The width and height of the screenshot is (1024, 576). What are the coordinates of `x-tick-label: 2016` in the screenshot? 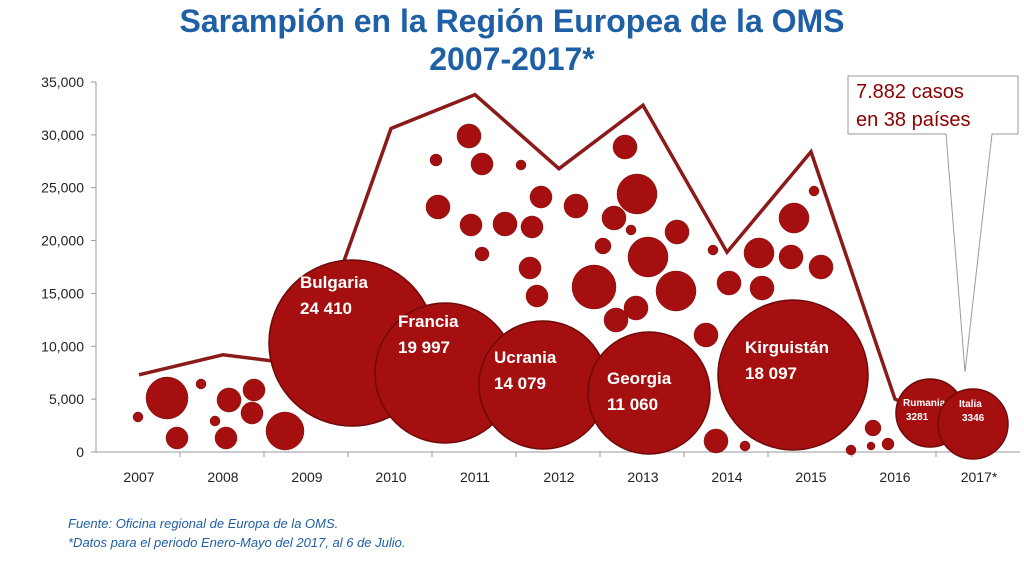 It's located at (894, 477).